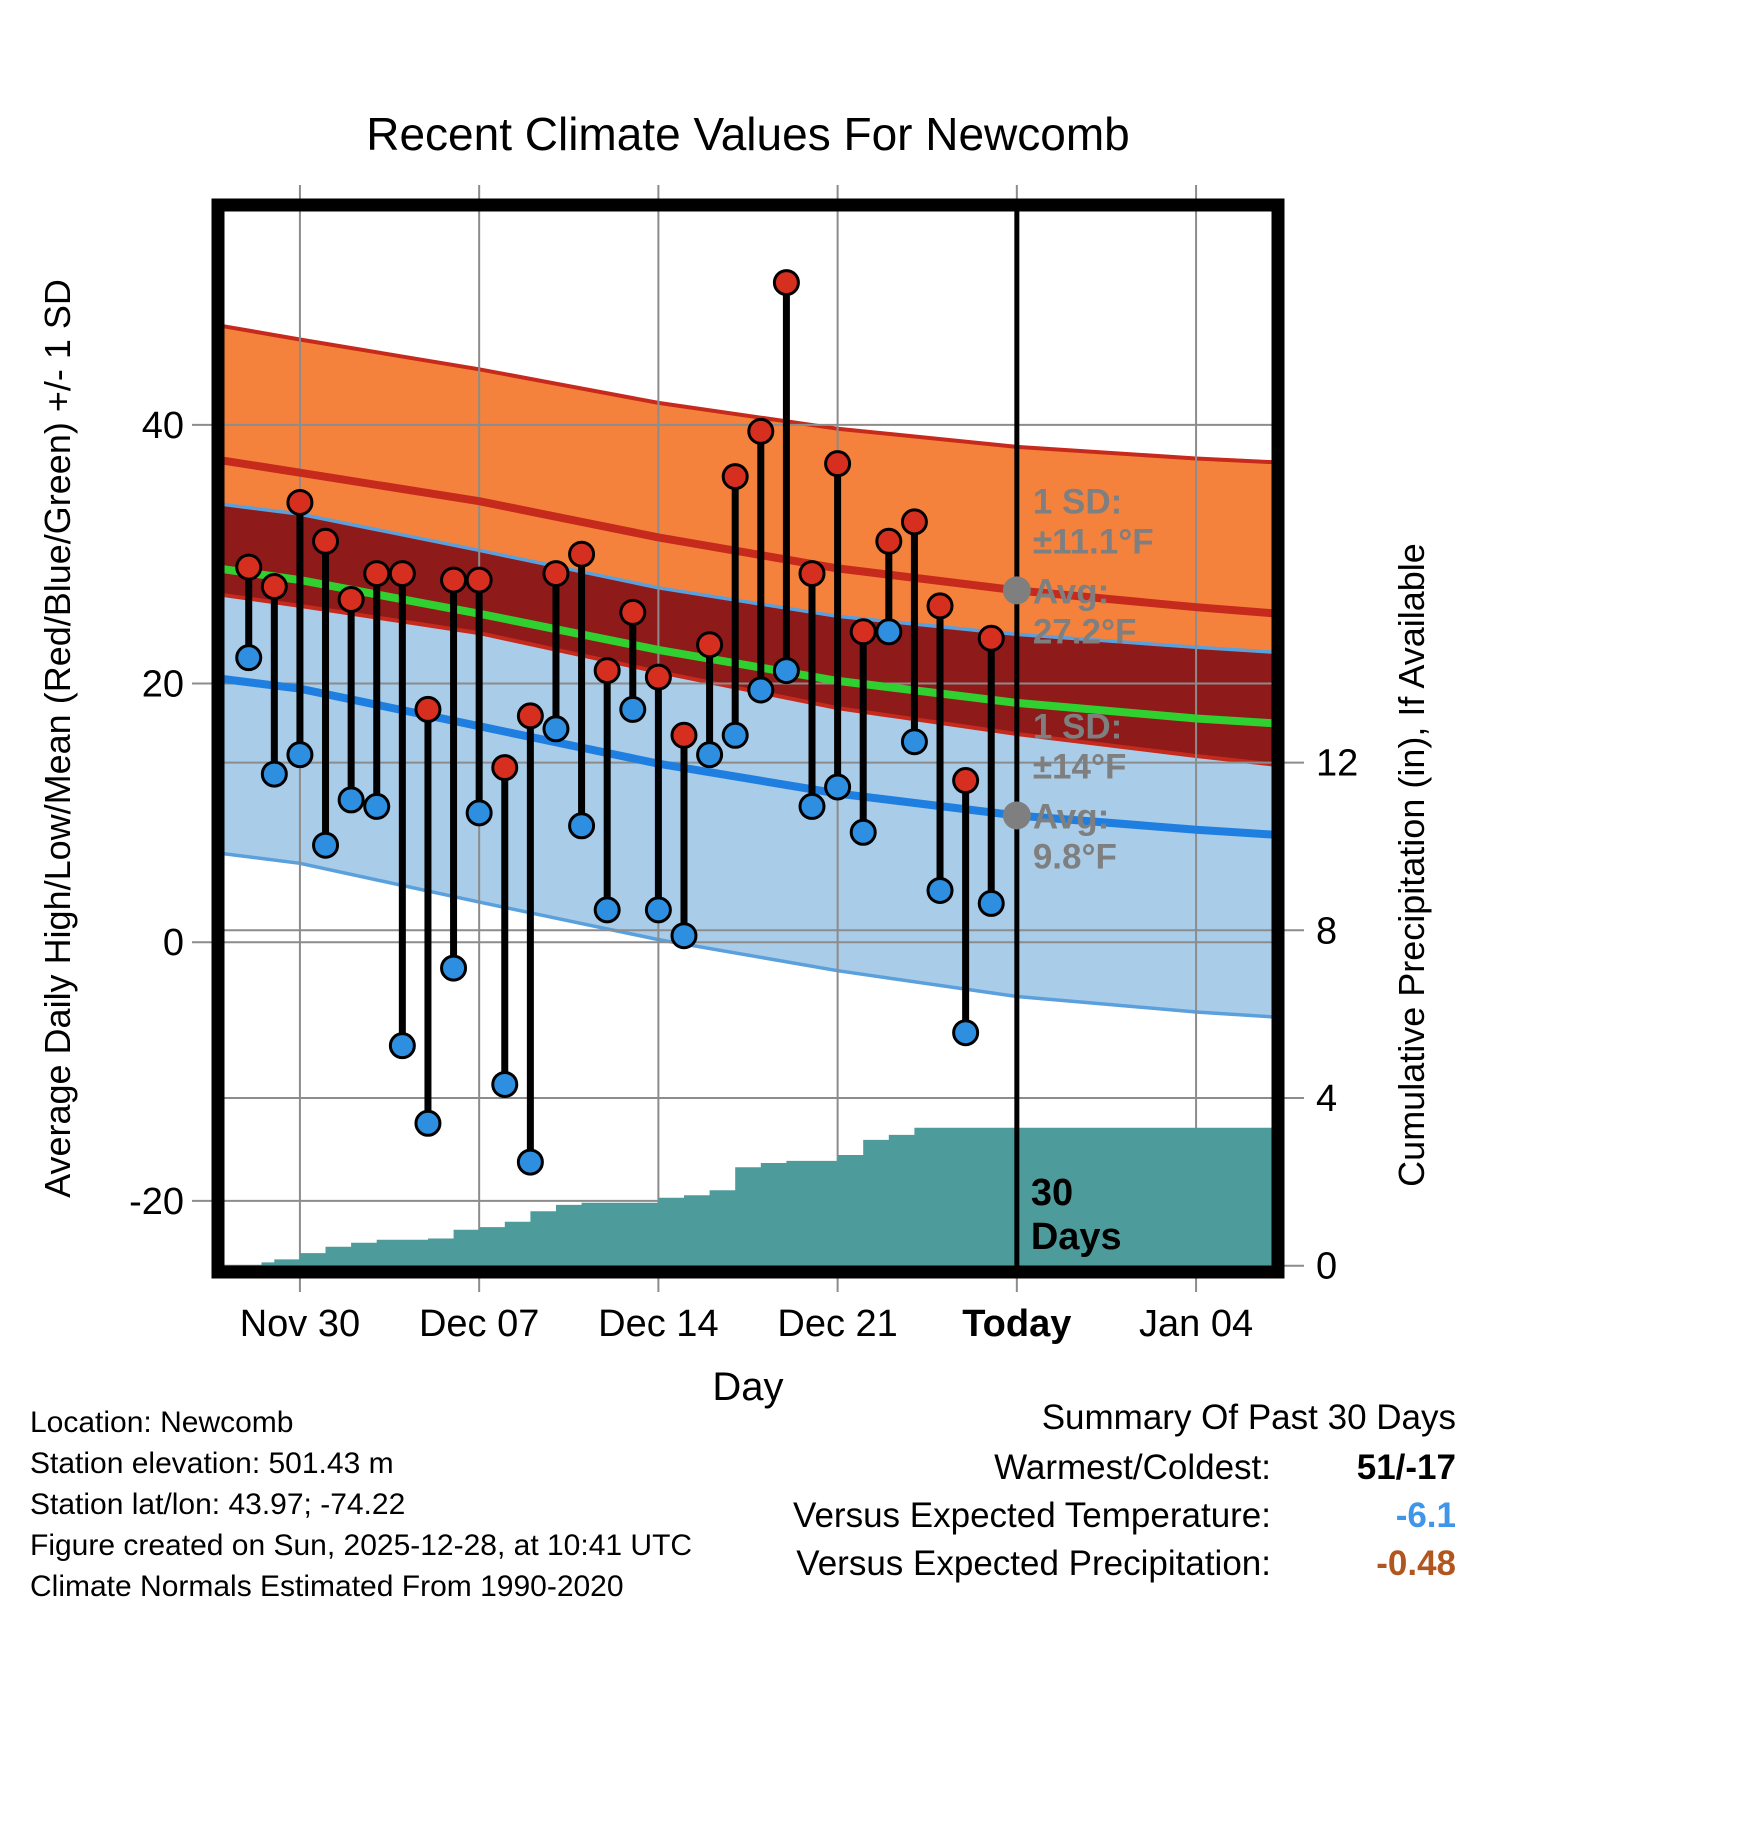  What do you see at coordinates (156, 1202) in the screenshot?
I see `left-tick-label: -20` at bounding box center [156, 1202].